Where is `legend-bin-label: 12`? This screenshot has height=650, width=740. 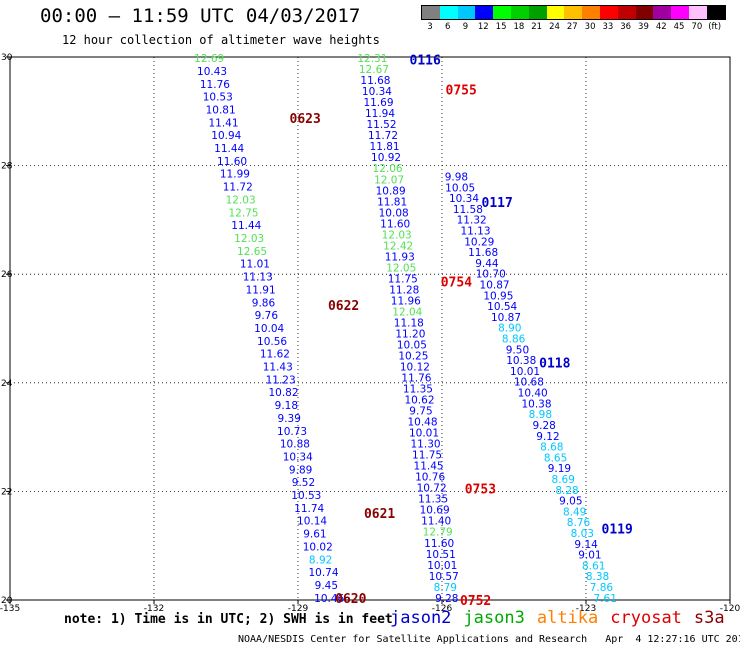 legend-bin-label: 12 is located at coordinates (483, 27).